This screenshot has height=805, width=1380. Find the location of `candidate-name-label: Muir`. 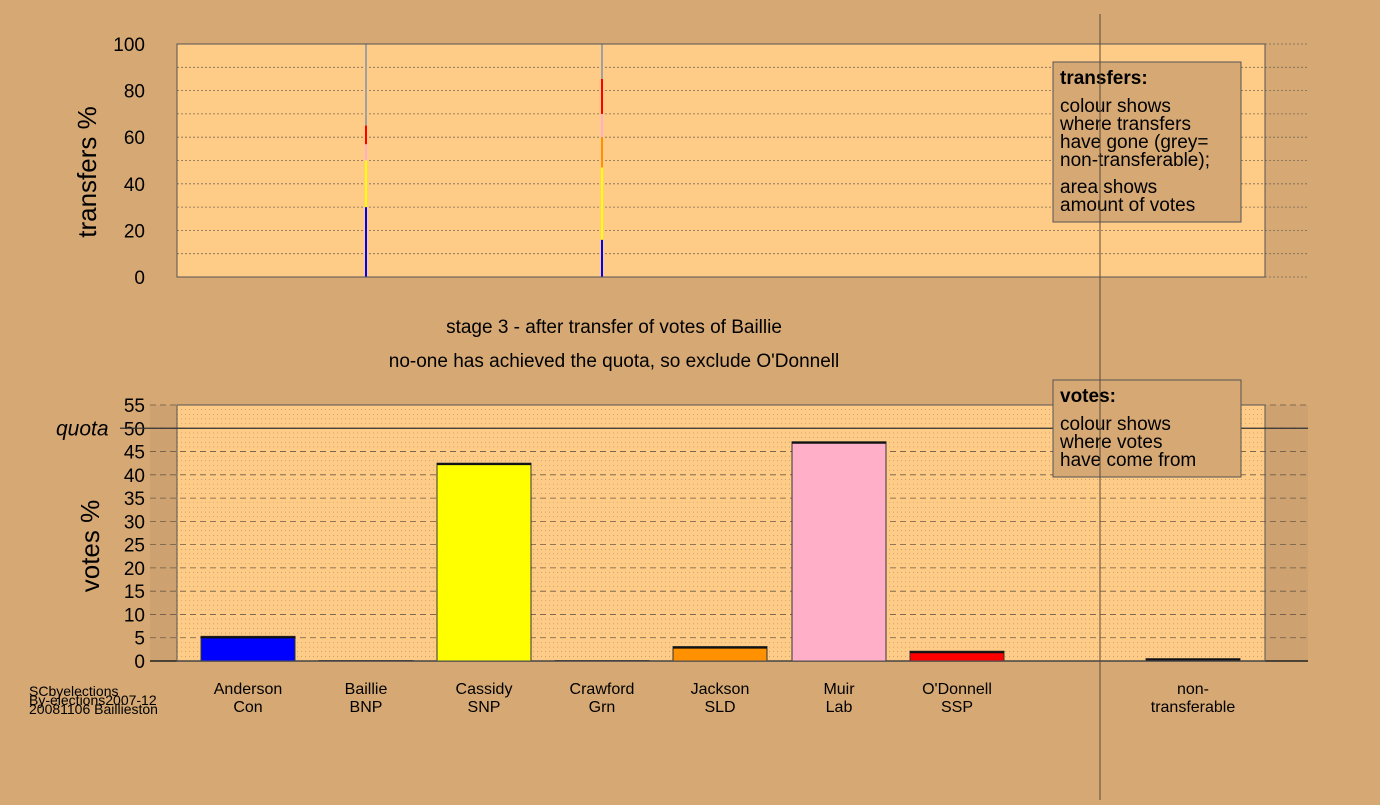

candidate-name-label: Muir is located at coordinates (839, 689).